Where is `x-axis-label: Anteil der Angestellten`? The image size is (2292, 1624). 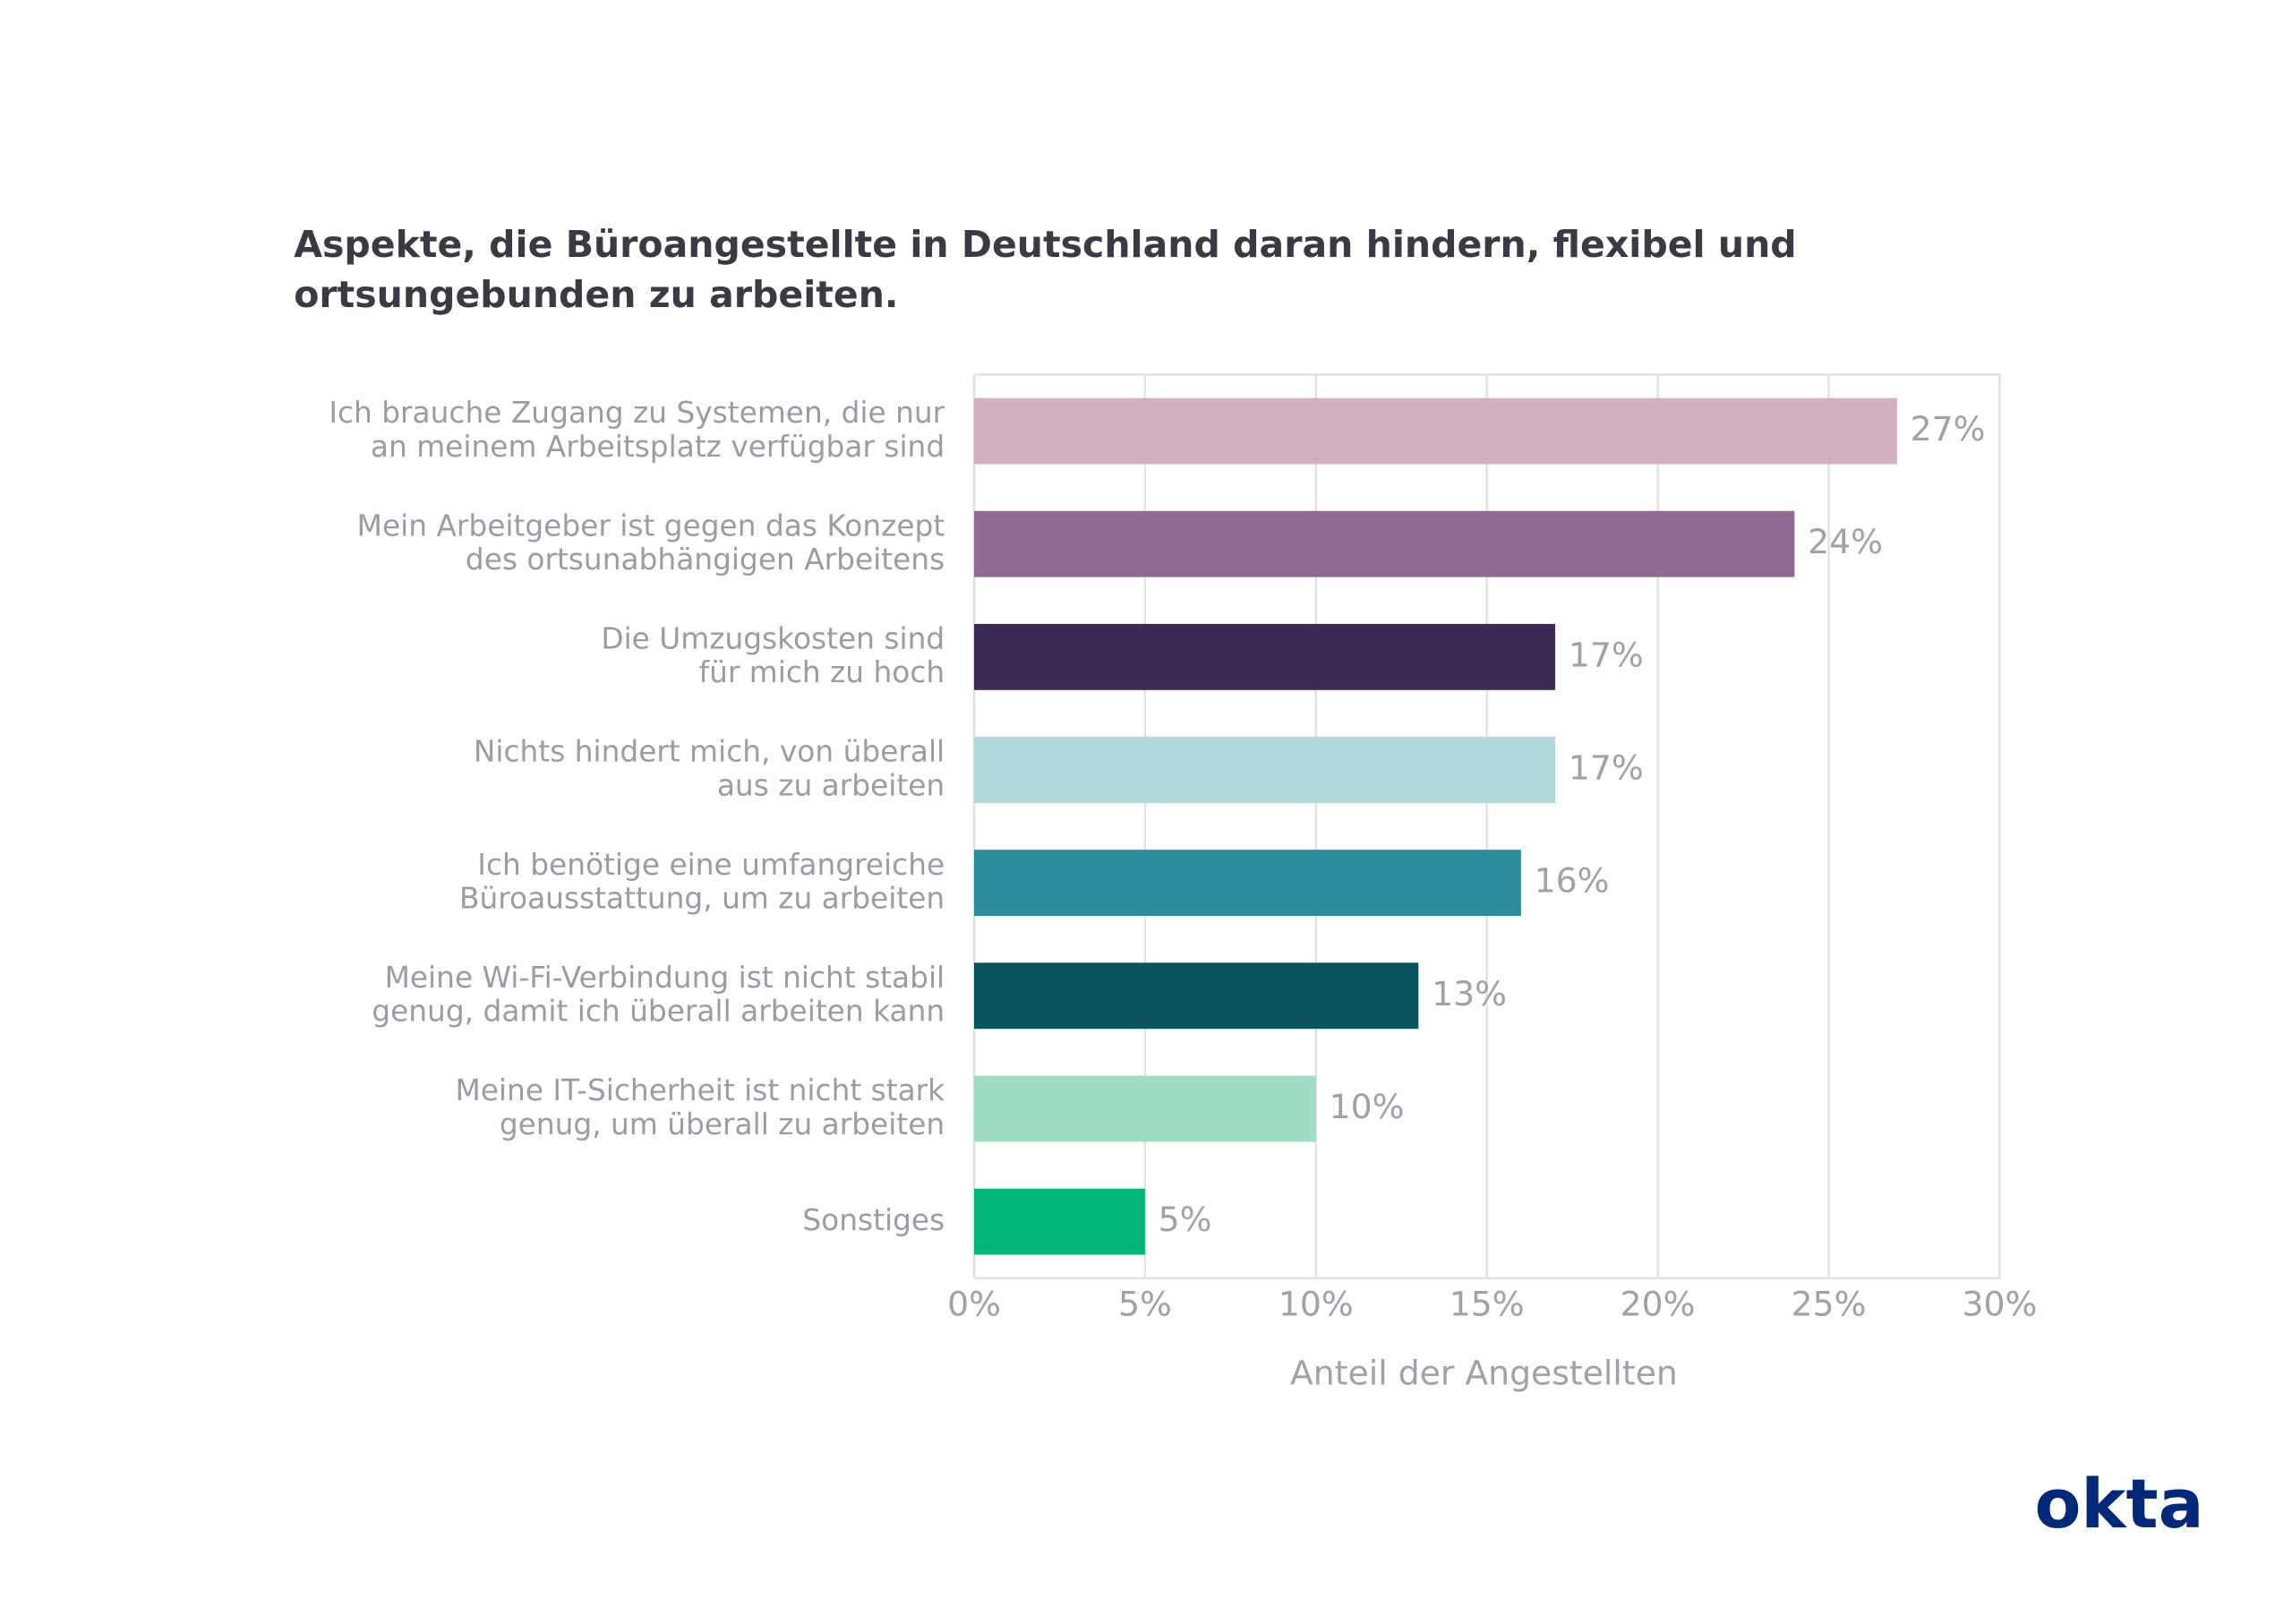
x-axis-label: Anteil der Angestellten is located at coordinates (1484, 1372).